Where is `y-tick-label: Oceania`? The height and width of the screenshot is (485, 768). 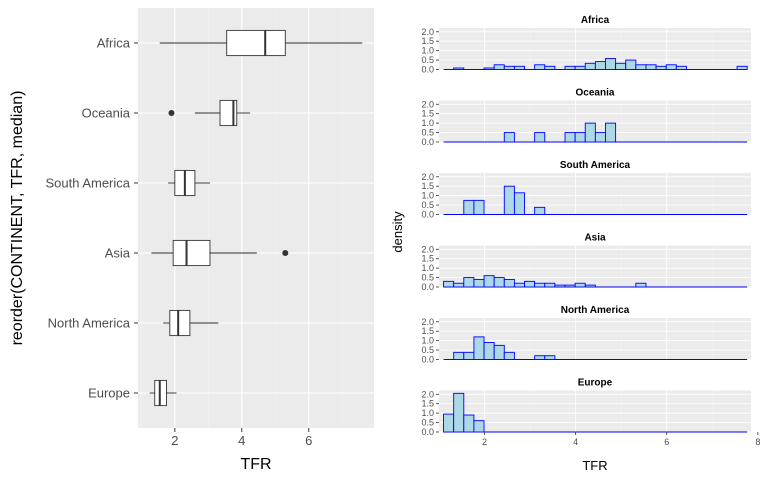 y-tick-label: Oceania is located at coordinates (106, 113).